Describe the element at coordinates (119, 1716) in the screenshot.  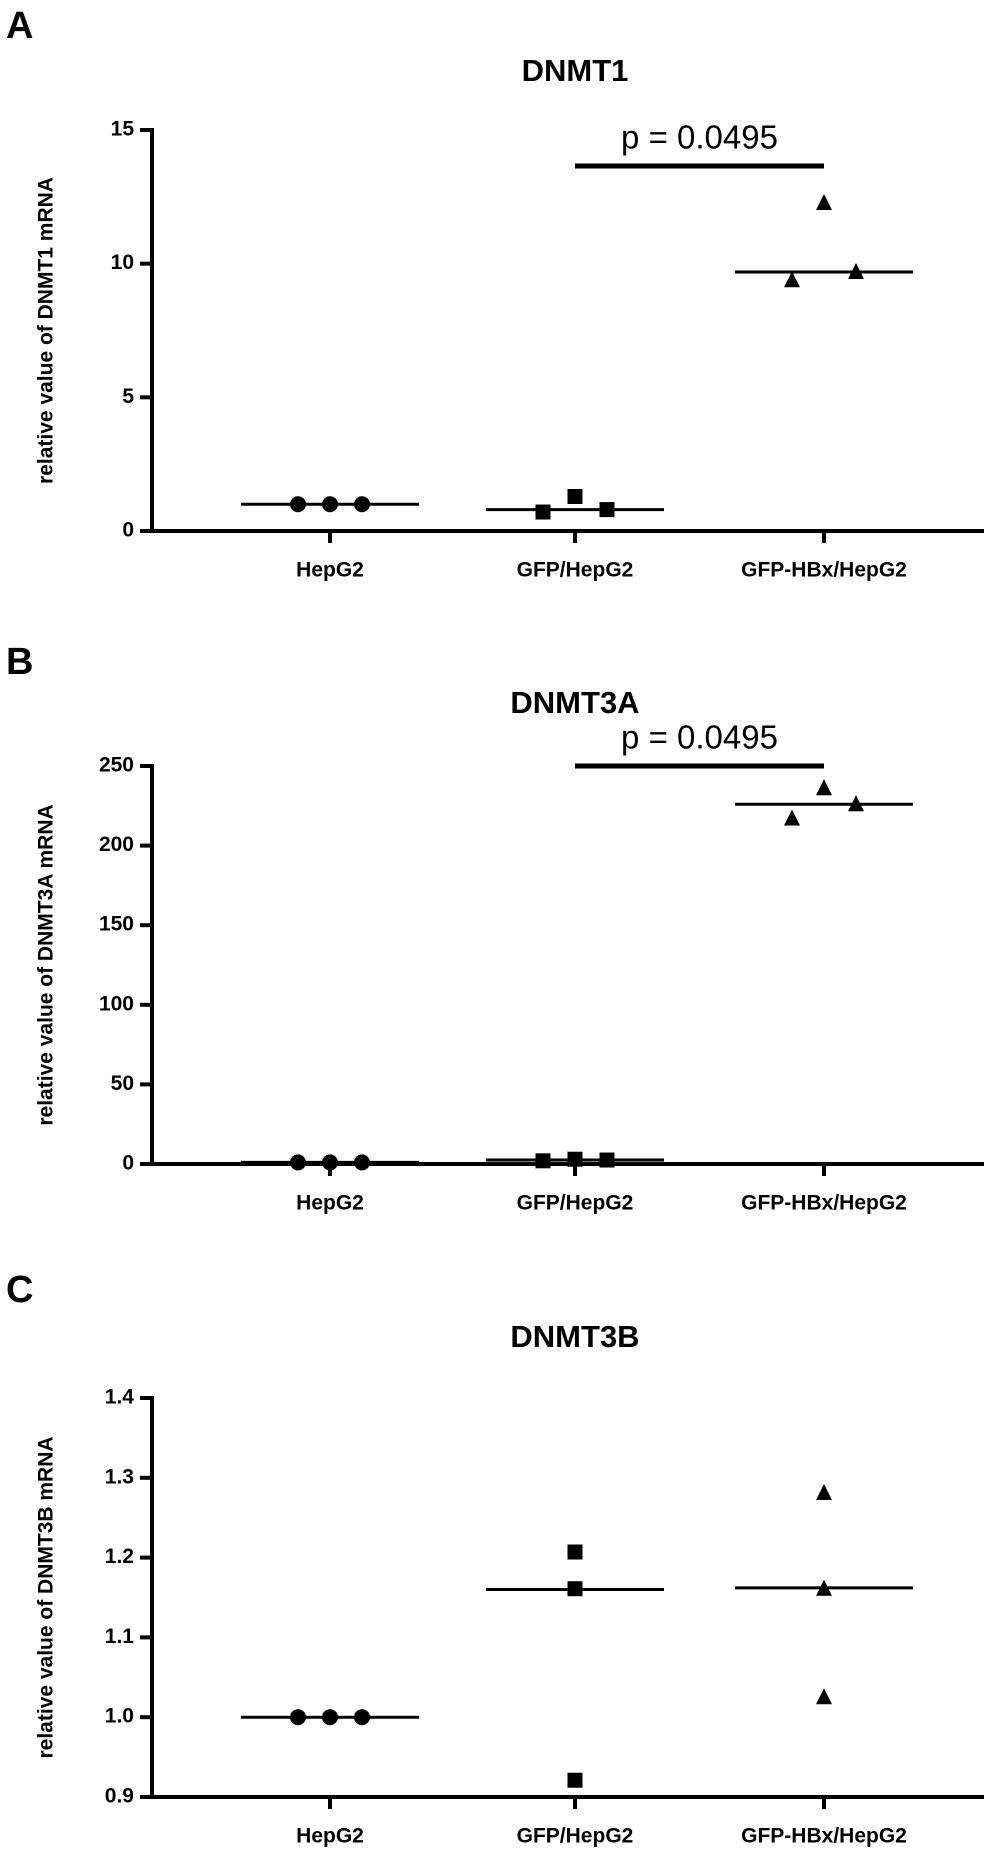
I see `y-tick-label: 1.0` at that location.